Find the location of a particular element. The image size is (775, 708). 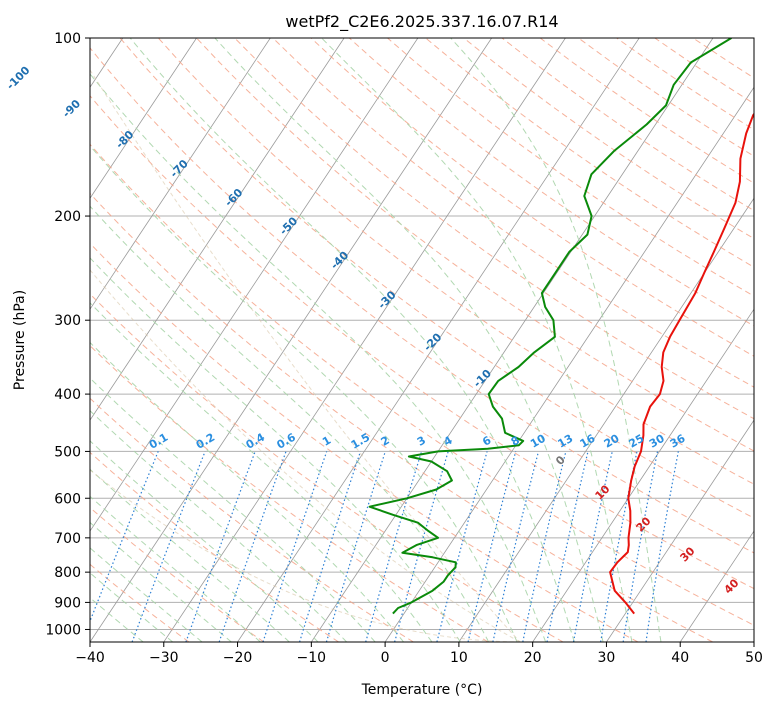

mixing-ratio-label: 0.2 is located at coordinates (205, 441).